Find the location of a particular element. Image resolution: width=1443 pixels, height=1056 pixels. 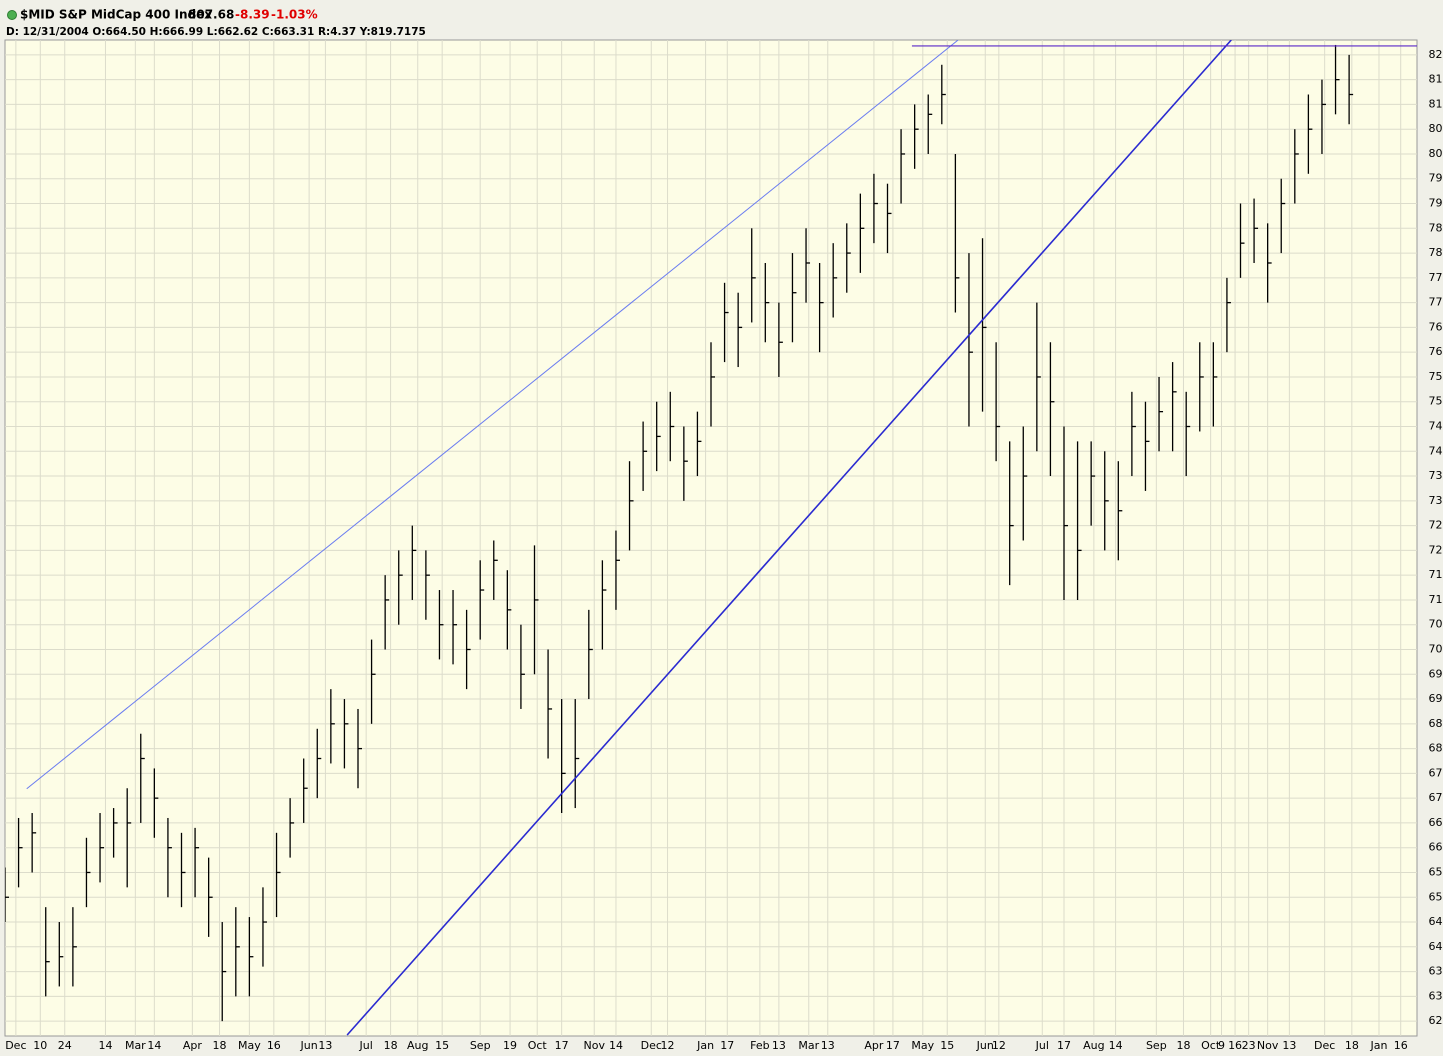

y-tick-label: 820 is located at coordinates (1436, 54).